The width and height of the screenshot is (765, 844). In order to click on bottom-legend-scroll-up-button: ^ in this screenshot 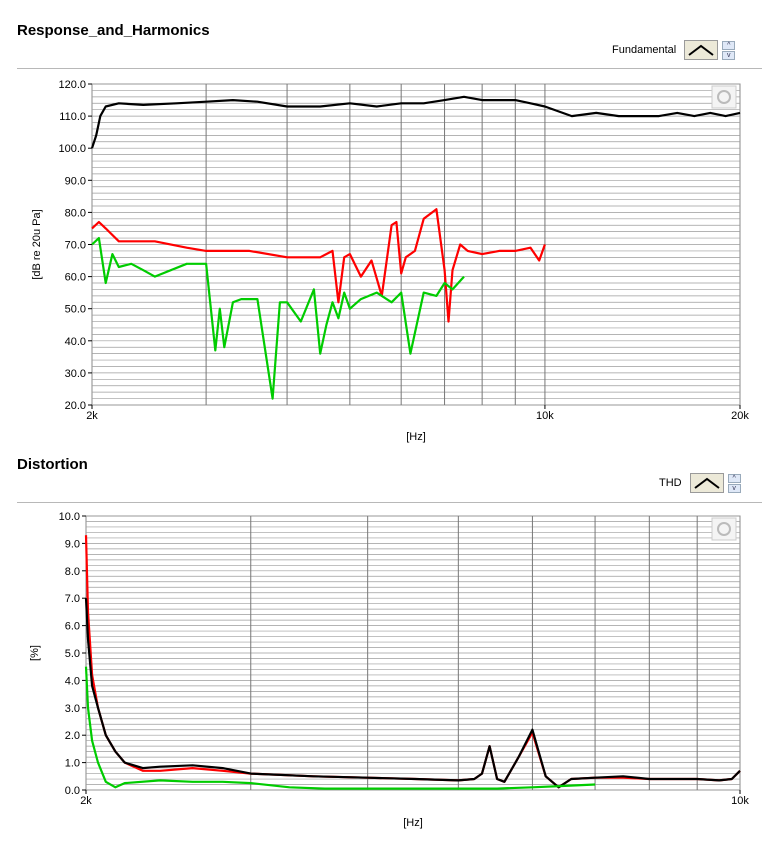, I will do `click(734, 478)`.